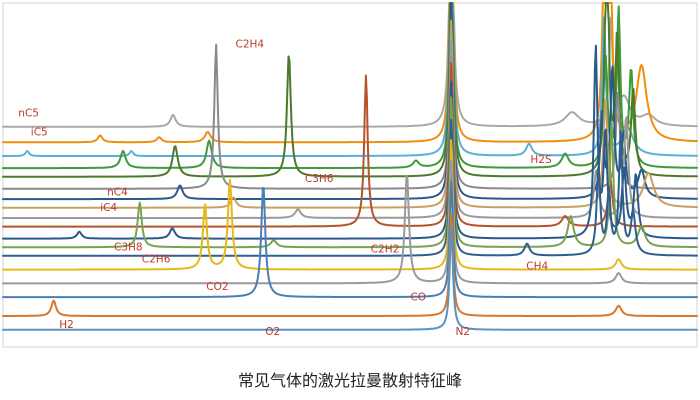 Image resolution: width=700 pixels, height=400 pixels. Describe the element at coordinates (108, 208) in the screenshot. I see `peak-label-ic4: iC4` at that location.